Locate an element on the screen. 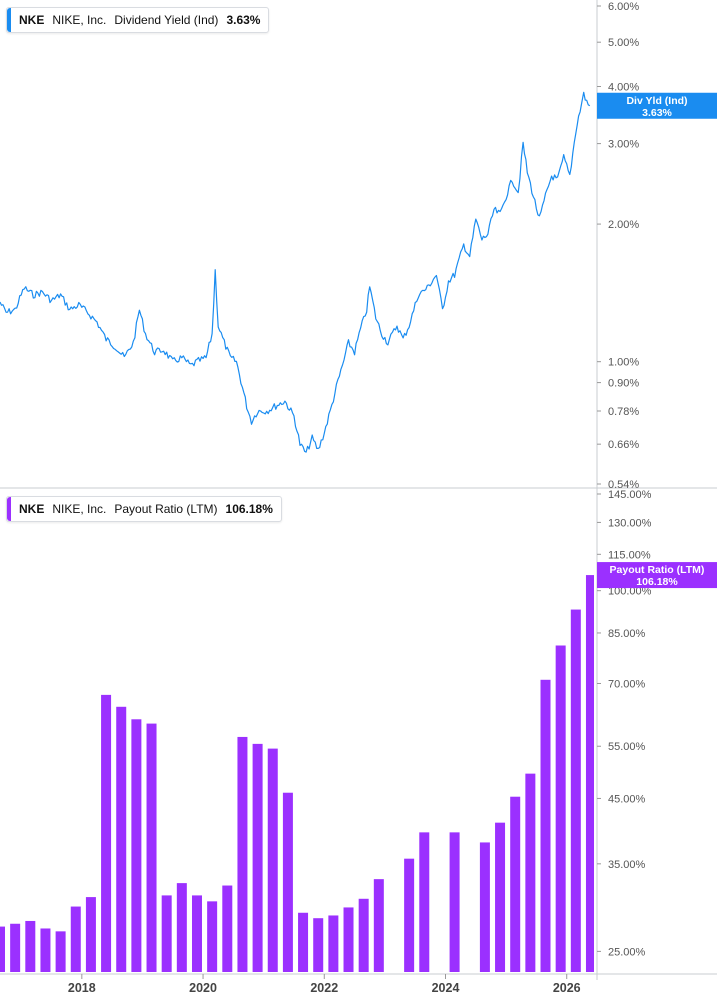  x-tick-label: 2026 is located at coordinates (567, 988).